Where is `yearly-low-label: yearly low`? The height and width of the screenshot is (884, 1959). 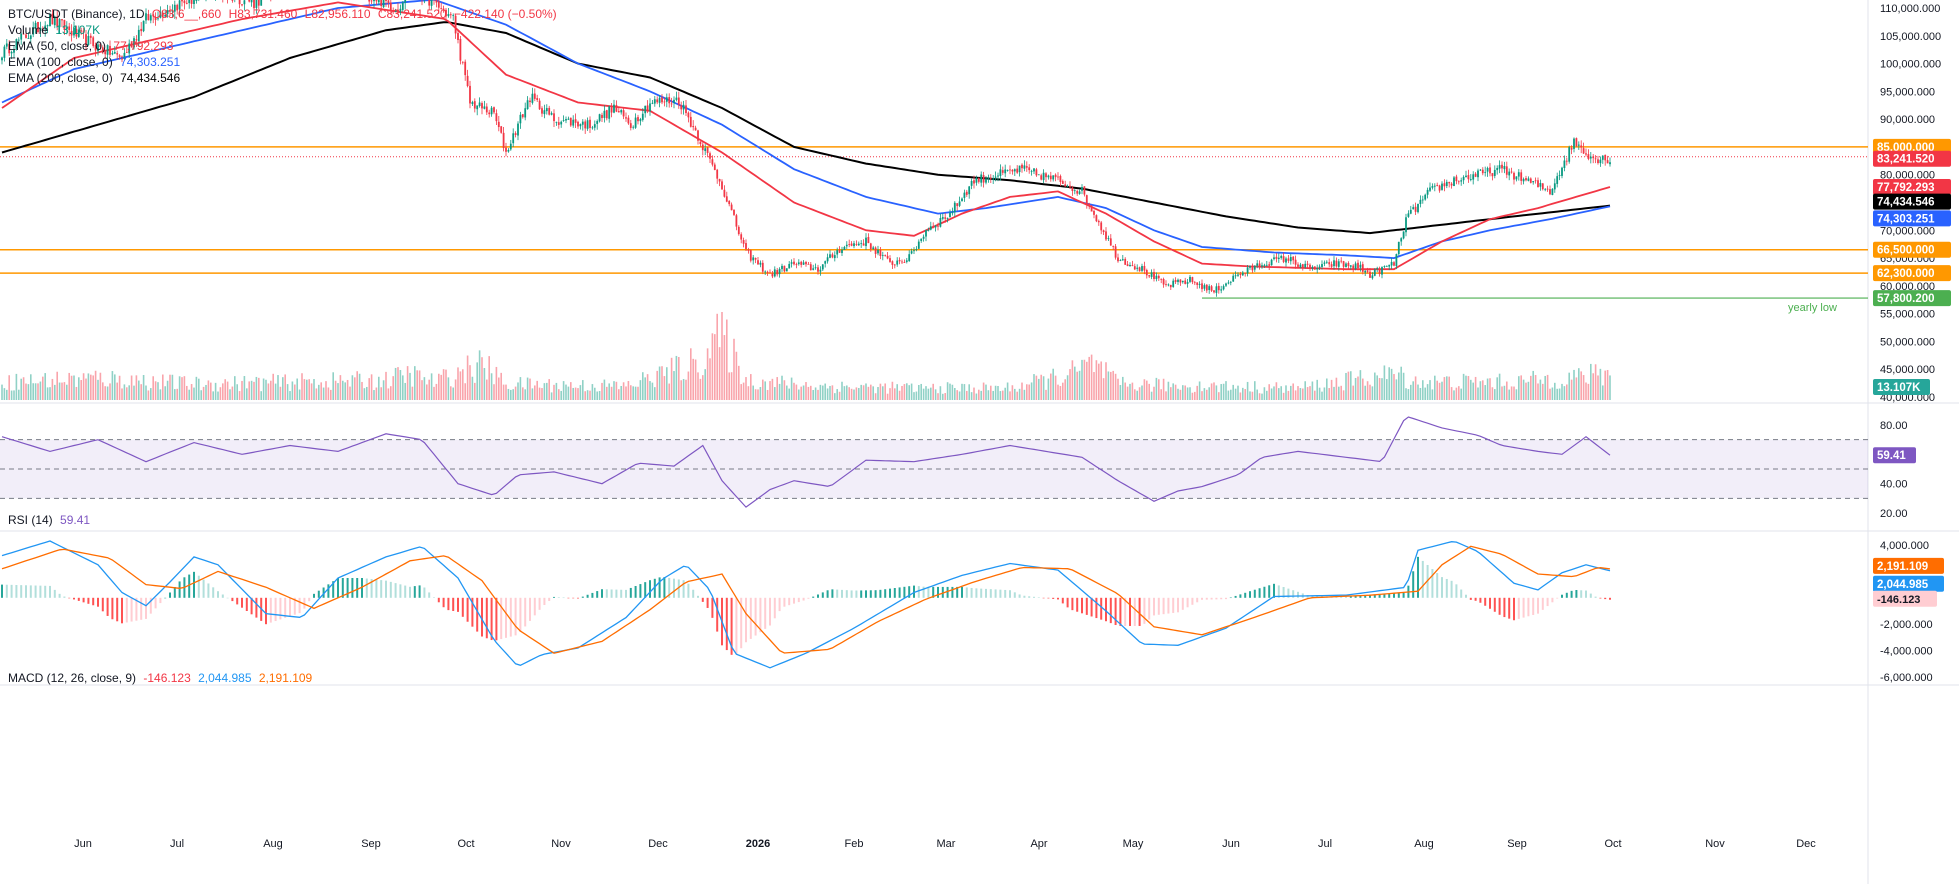
yearly-low-label: yearly low is located at coordinates (1812, 308).